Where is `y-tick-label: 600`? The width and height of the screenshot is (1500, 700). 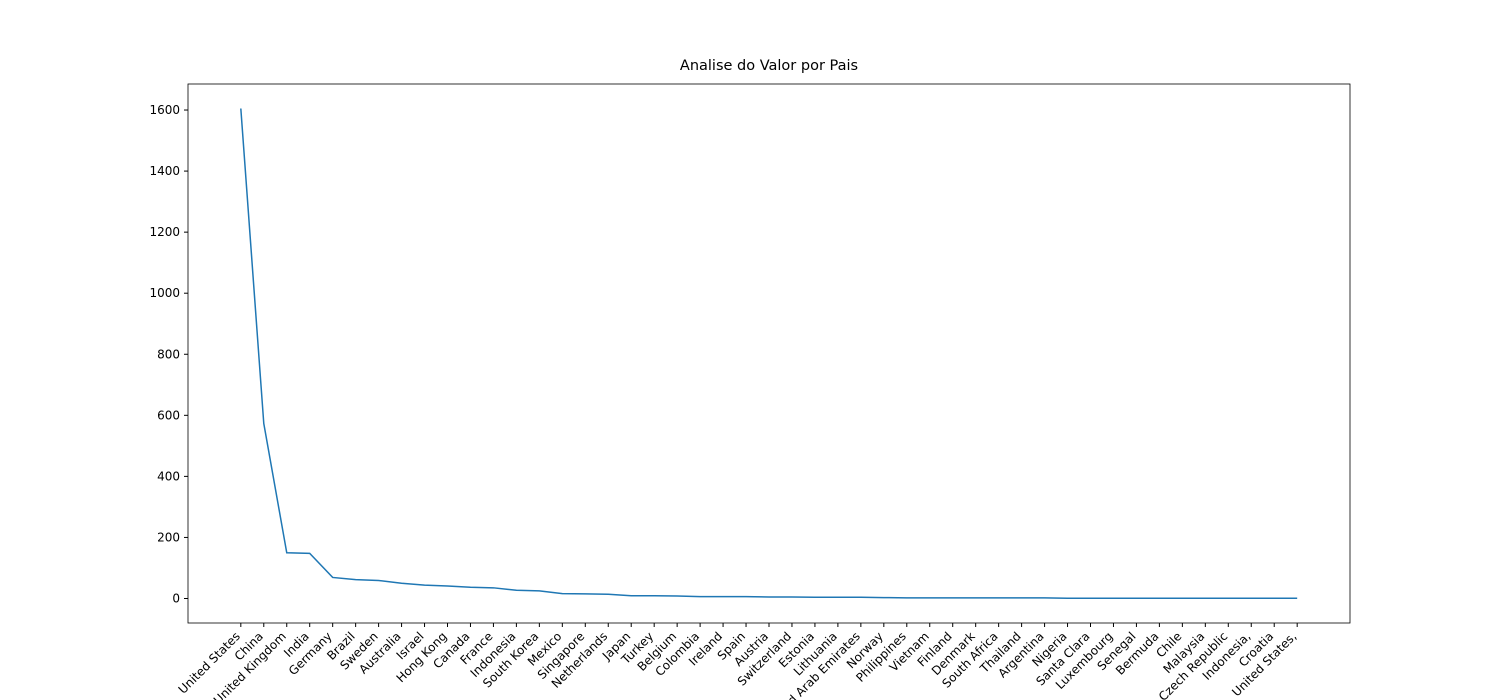
y-tick-label: 600 is located at coordinates (168, 415).